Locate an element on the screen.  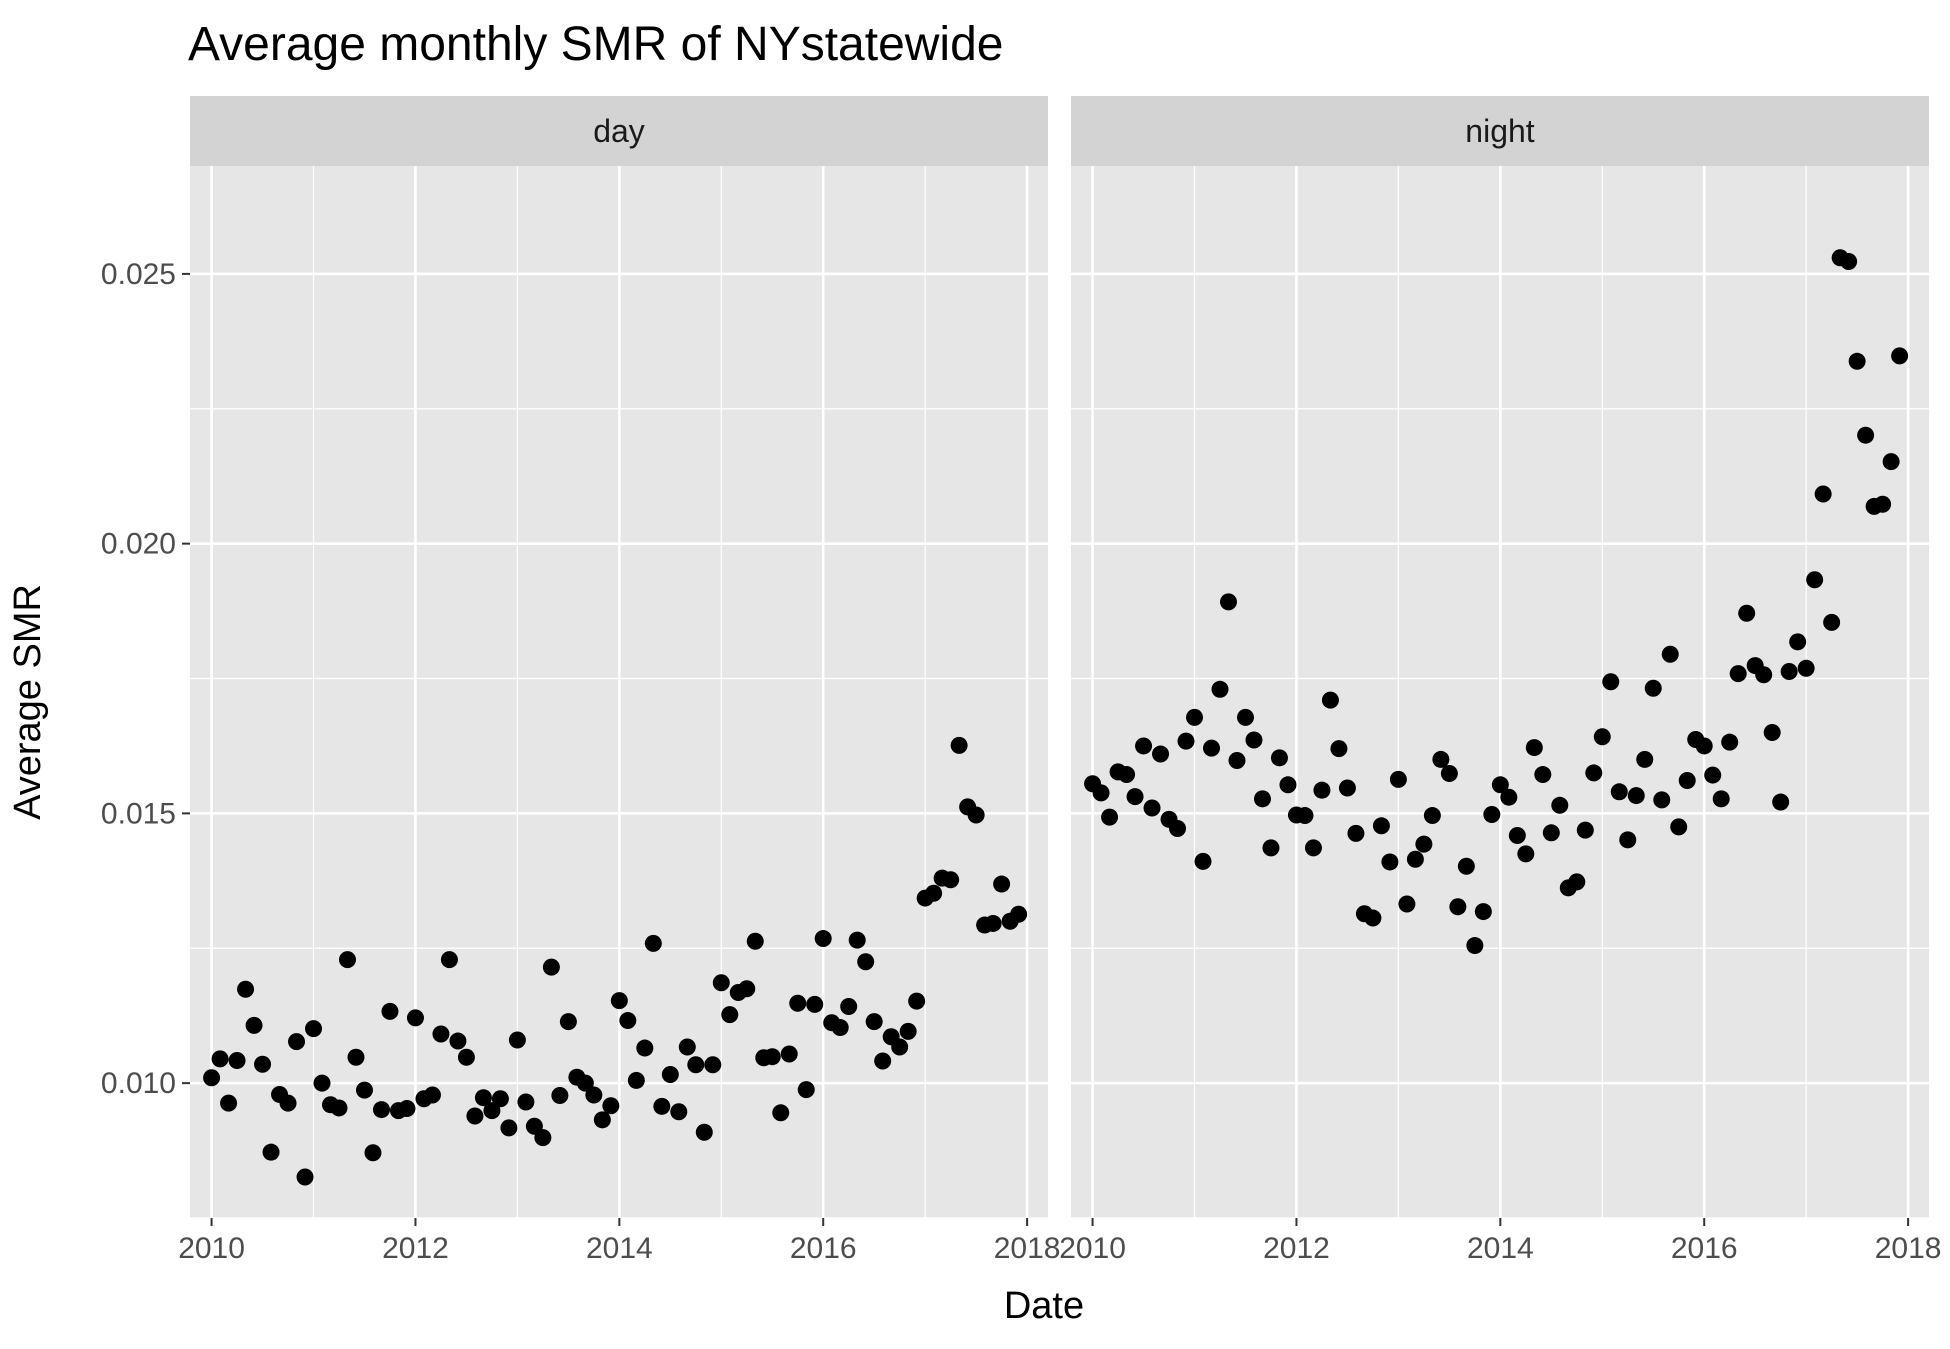
y-tick-label: 0.015 is located at coordinates (138, 813).